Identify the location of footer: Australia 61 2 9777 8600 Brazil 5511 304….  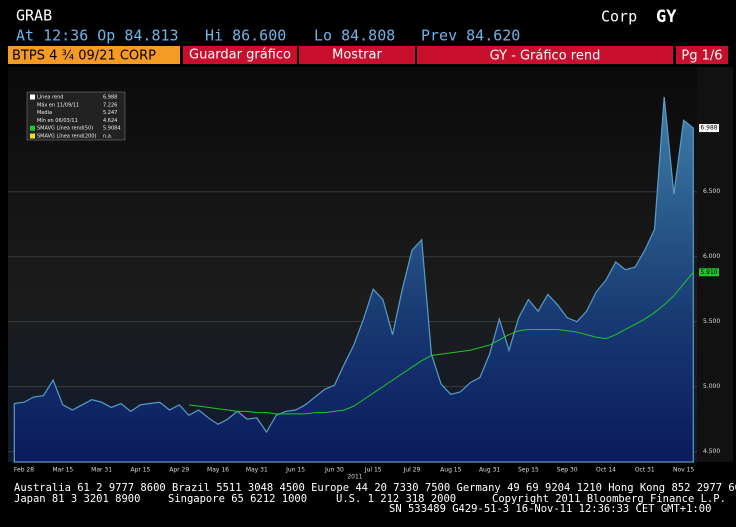
(375, 488).